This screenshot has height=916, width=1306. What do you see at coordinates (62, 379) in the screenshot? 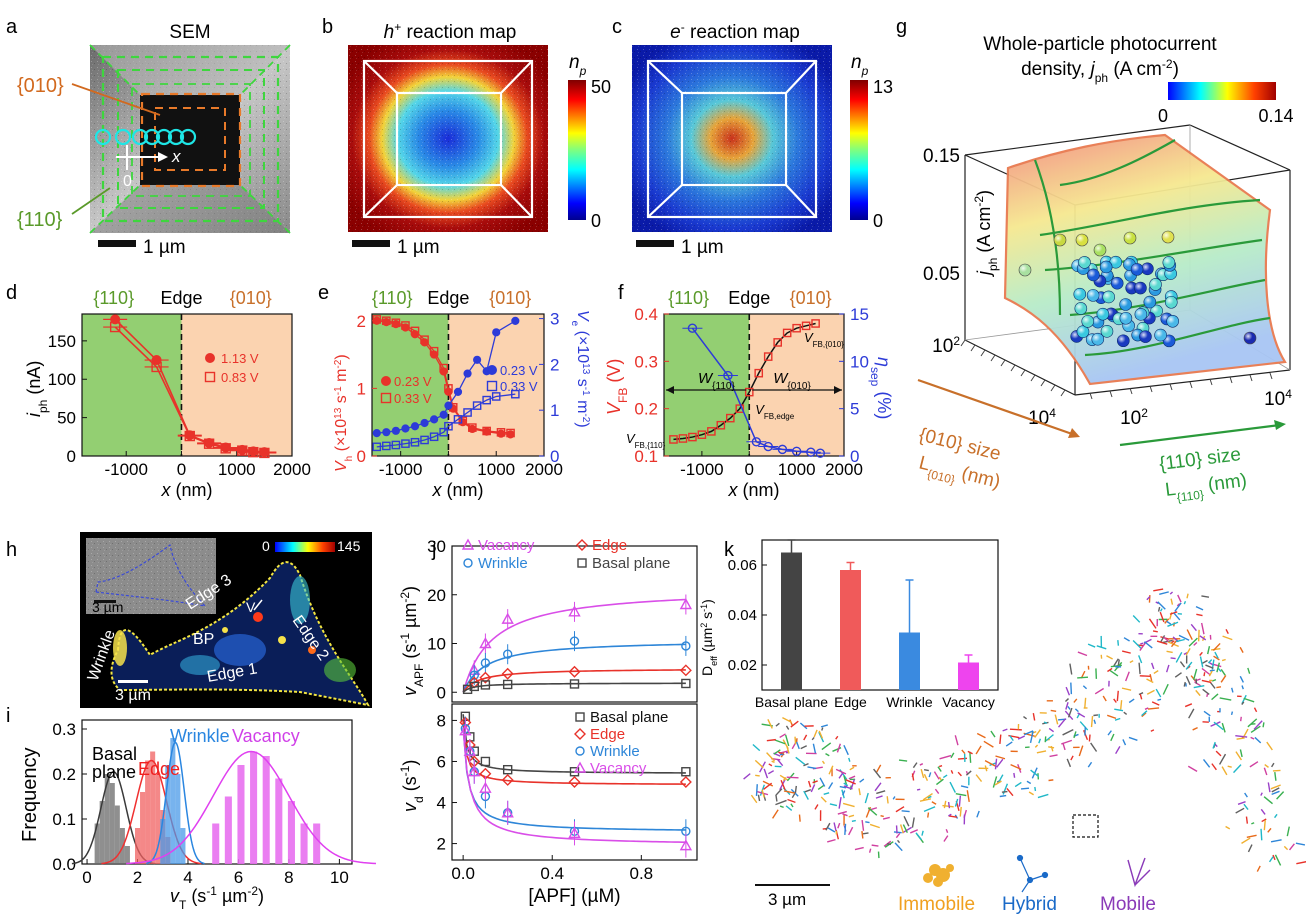
I see `y-tick-label: 100` at bounding box center [62, 379].